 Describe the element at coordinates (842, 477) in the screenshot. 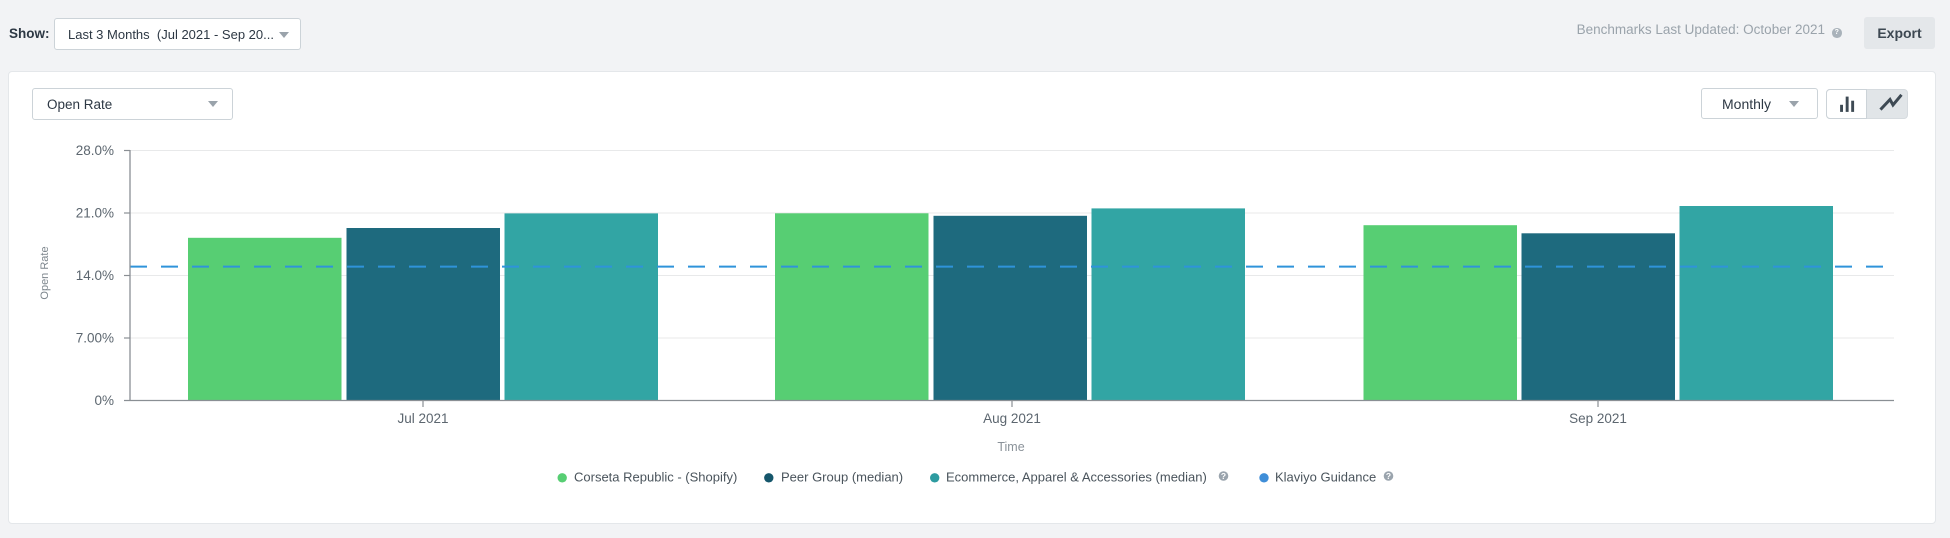

I see `svg-text: Peer Group (median)` at that location.